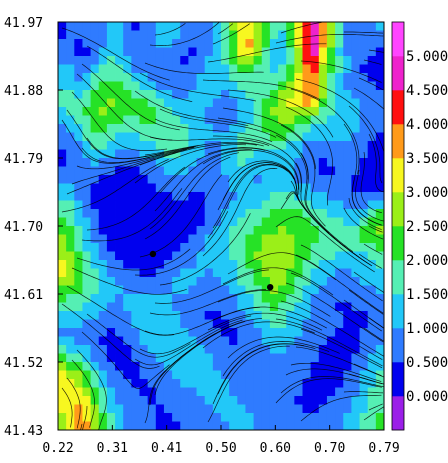  I want to click on x-tick-label: 0.60, so click(275, 448).